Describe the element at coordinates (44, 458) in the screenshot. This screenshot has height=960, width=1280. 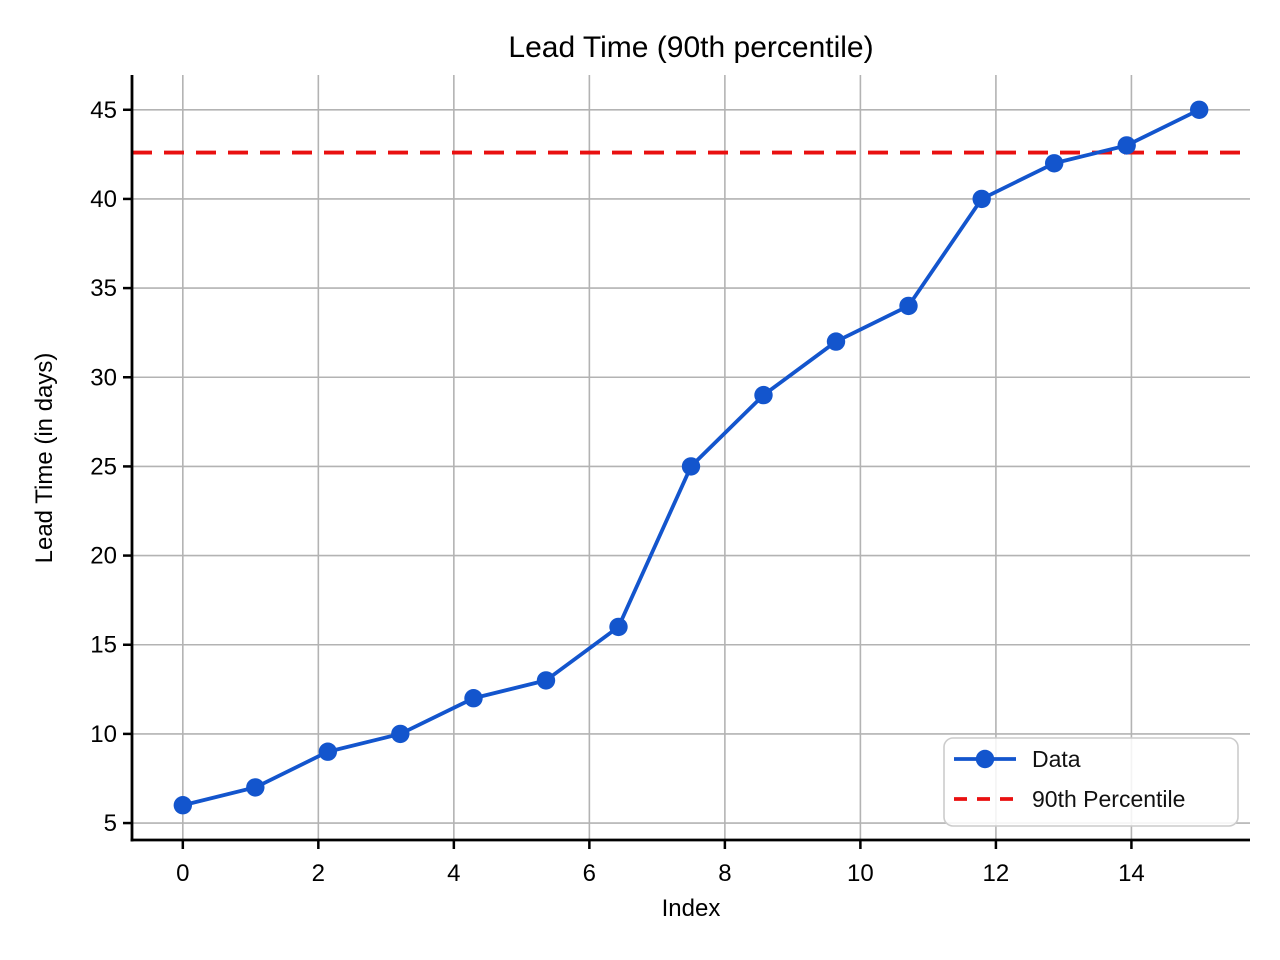
I see `y-axis-label: Lead Time (in days)` at that location.